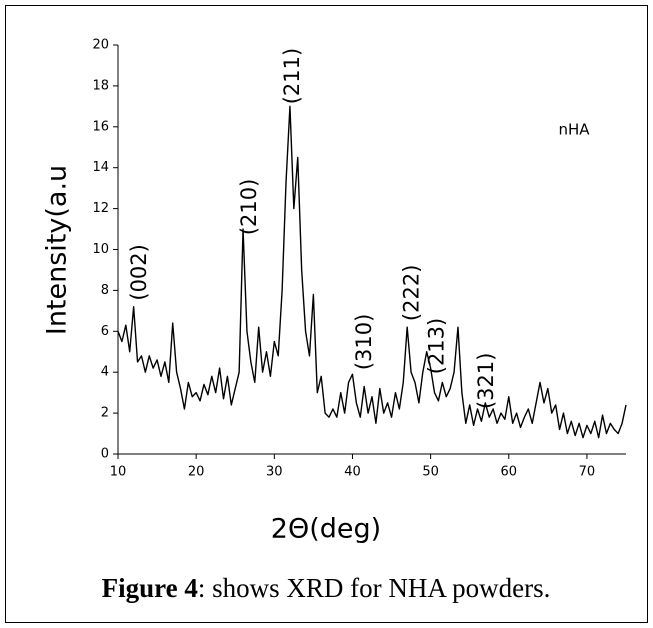 Image resolution: width=653 pixels, height=628 pixels. Describe the element at coordinates (105, 331) in the screenshot. I see `y-tick-label: 6` at that location.